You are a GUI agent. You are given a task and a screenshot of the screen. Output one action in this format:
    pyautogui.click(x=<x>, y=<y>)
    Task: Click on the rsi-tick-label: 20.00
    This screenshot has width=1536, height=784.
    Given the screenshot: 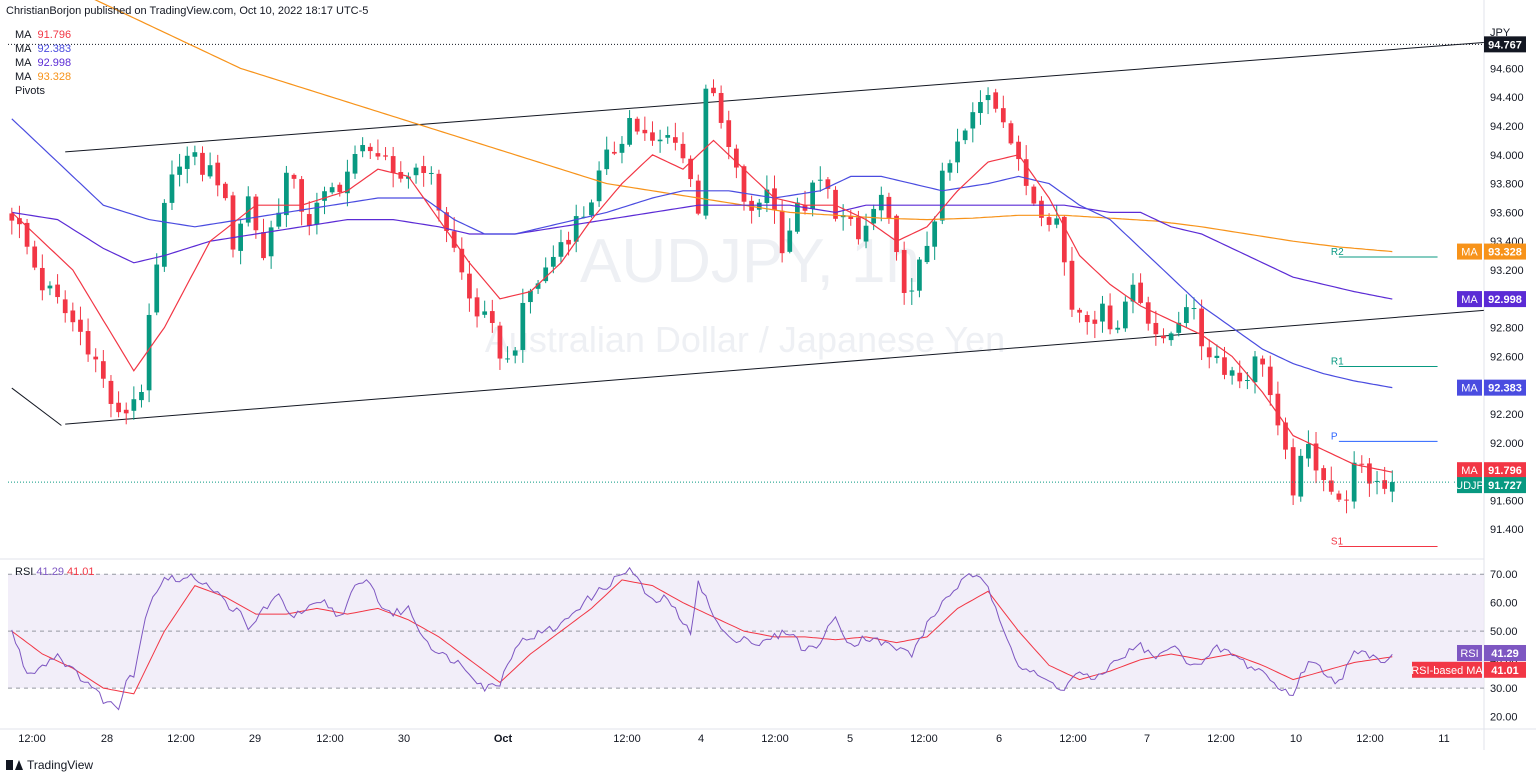 What is the action you would take?
    pyautogui.click(x=1504, y=718)
    